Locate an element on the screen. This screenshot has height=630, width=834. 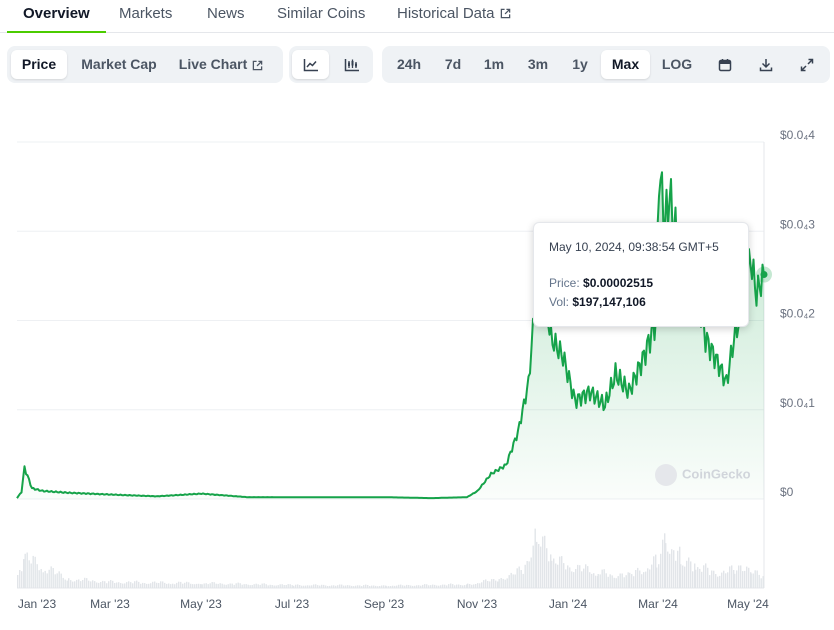
tab-similar-coins: Similar Coins is located at coordinates (321, 16).